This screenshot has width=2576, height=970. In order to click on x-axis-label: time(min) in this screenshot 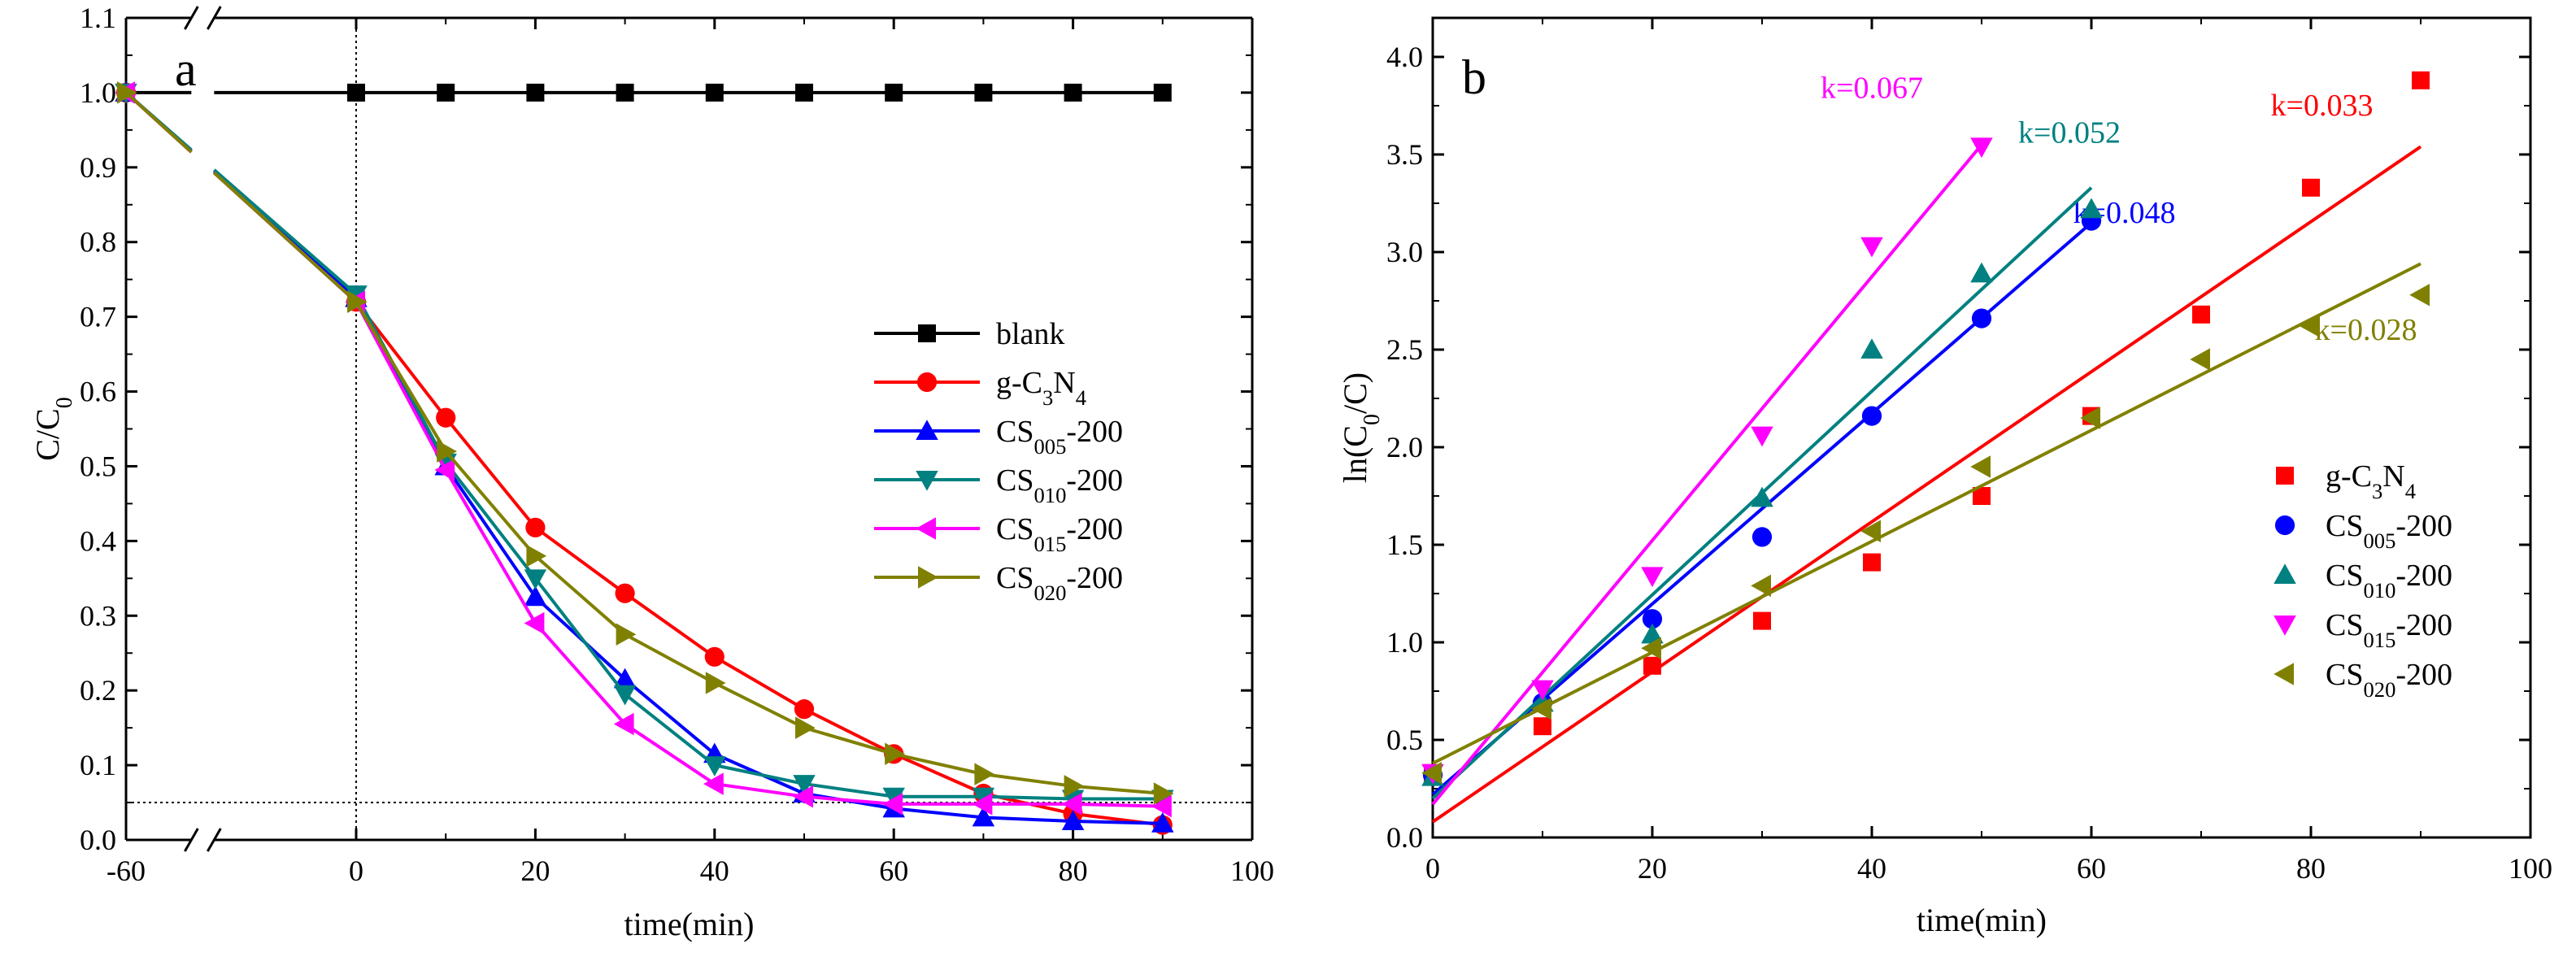, I will do `click(690, 924)`.